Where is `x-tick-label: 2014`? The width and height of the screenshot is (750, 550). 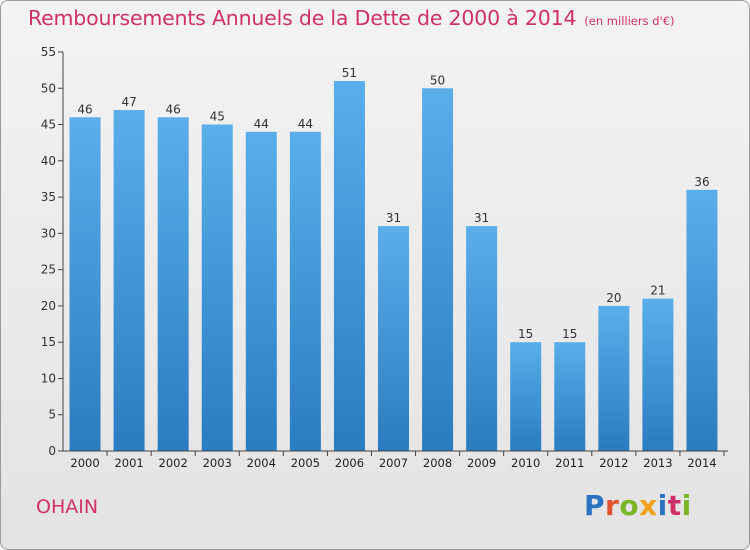 x-tick-label: 2014 is located at coordinates (701, 463).